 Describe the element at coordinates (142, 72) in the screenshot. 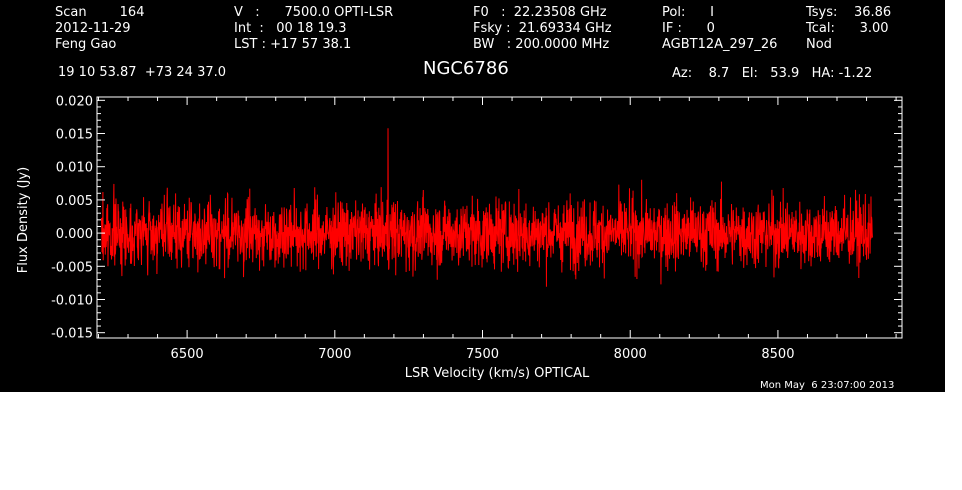

I see `coordinates-label: 19 10 53.87 +73 24 37.0` at that location.